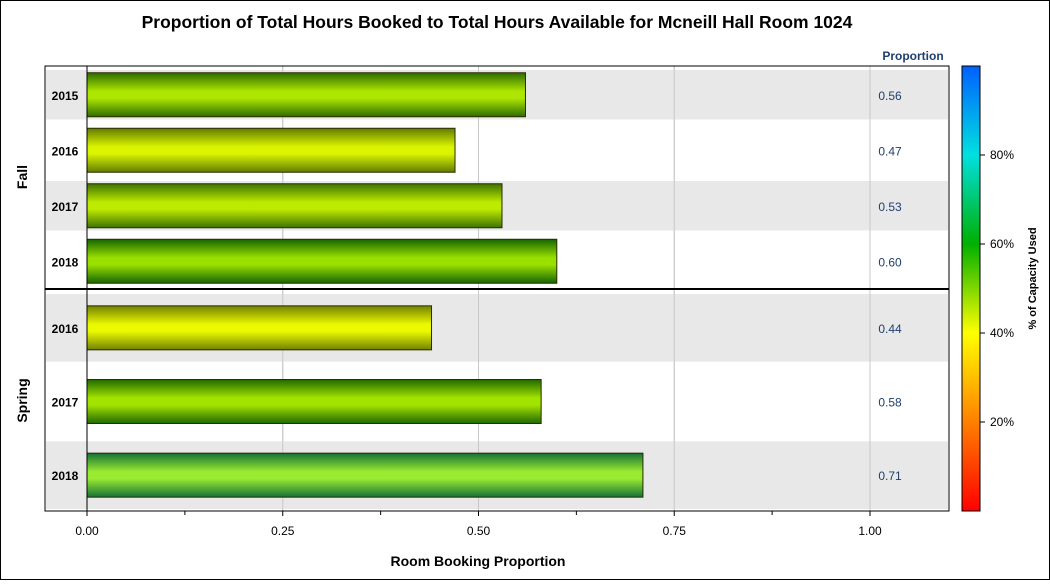 The width and height of the screenshot is (1050, 584). I want to click on value-label: 0.47, so click(890, 151).